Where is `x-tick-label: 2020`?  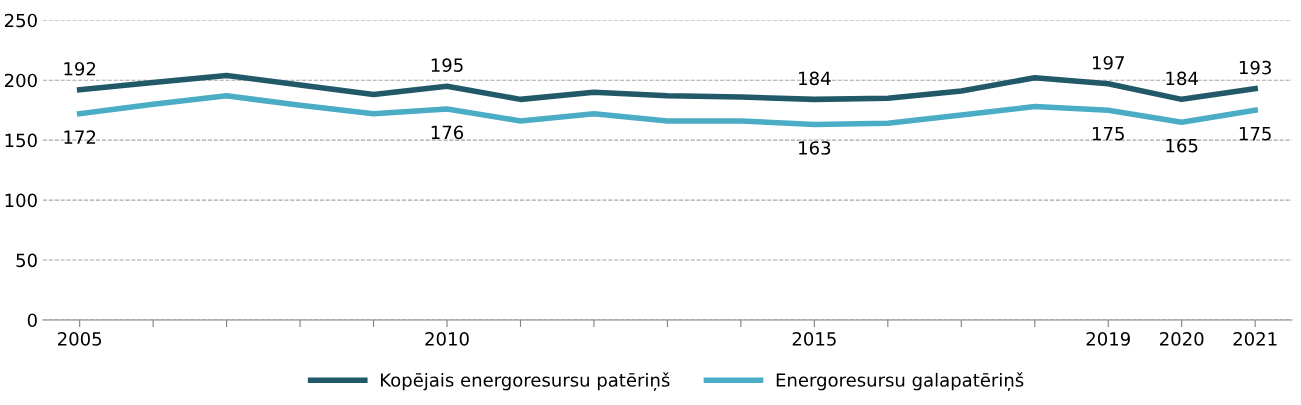 x-tick-label: 2020 is located at coordinates (1182, 339).